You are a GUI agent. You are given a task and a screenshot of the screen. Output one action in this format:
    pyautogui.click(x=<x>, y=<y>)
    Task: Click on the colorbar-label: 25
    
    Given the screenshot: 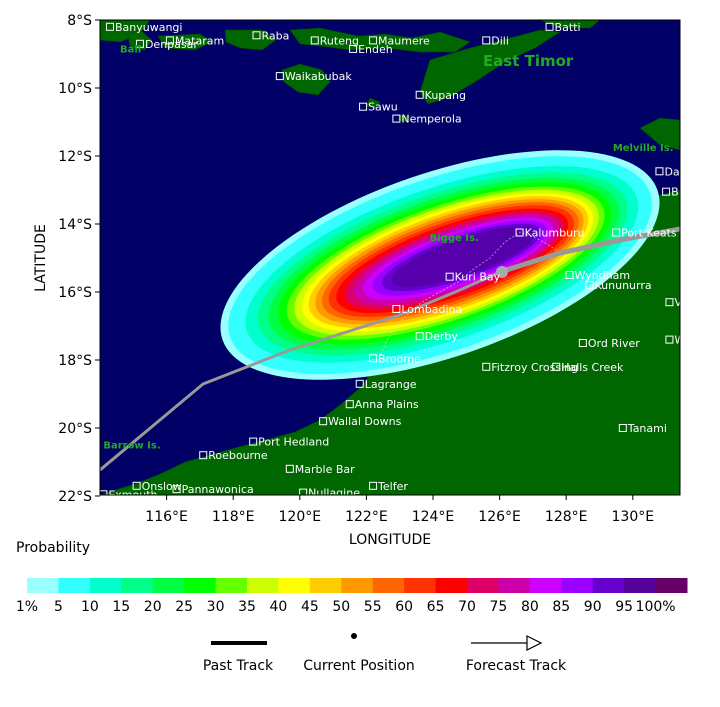 What is the action you would take?
    pyautogui.click(x=184, y=607)
    